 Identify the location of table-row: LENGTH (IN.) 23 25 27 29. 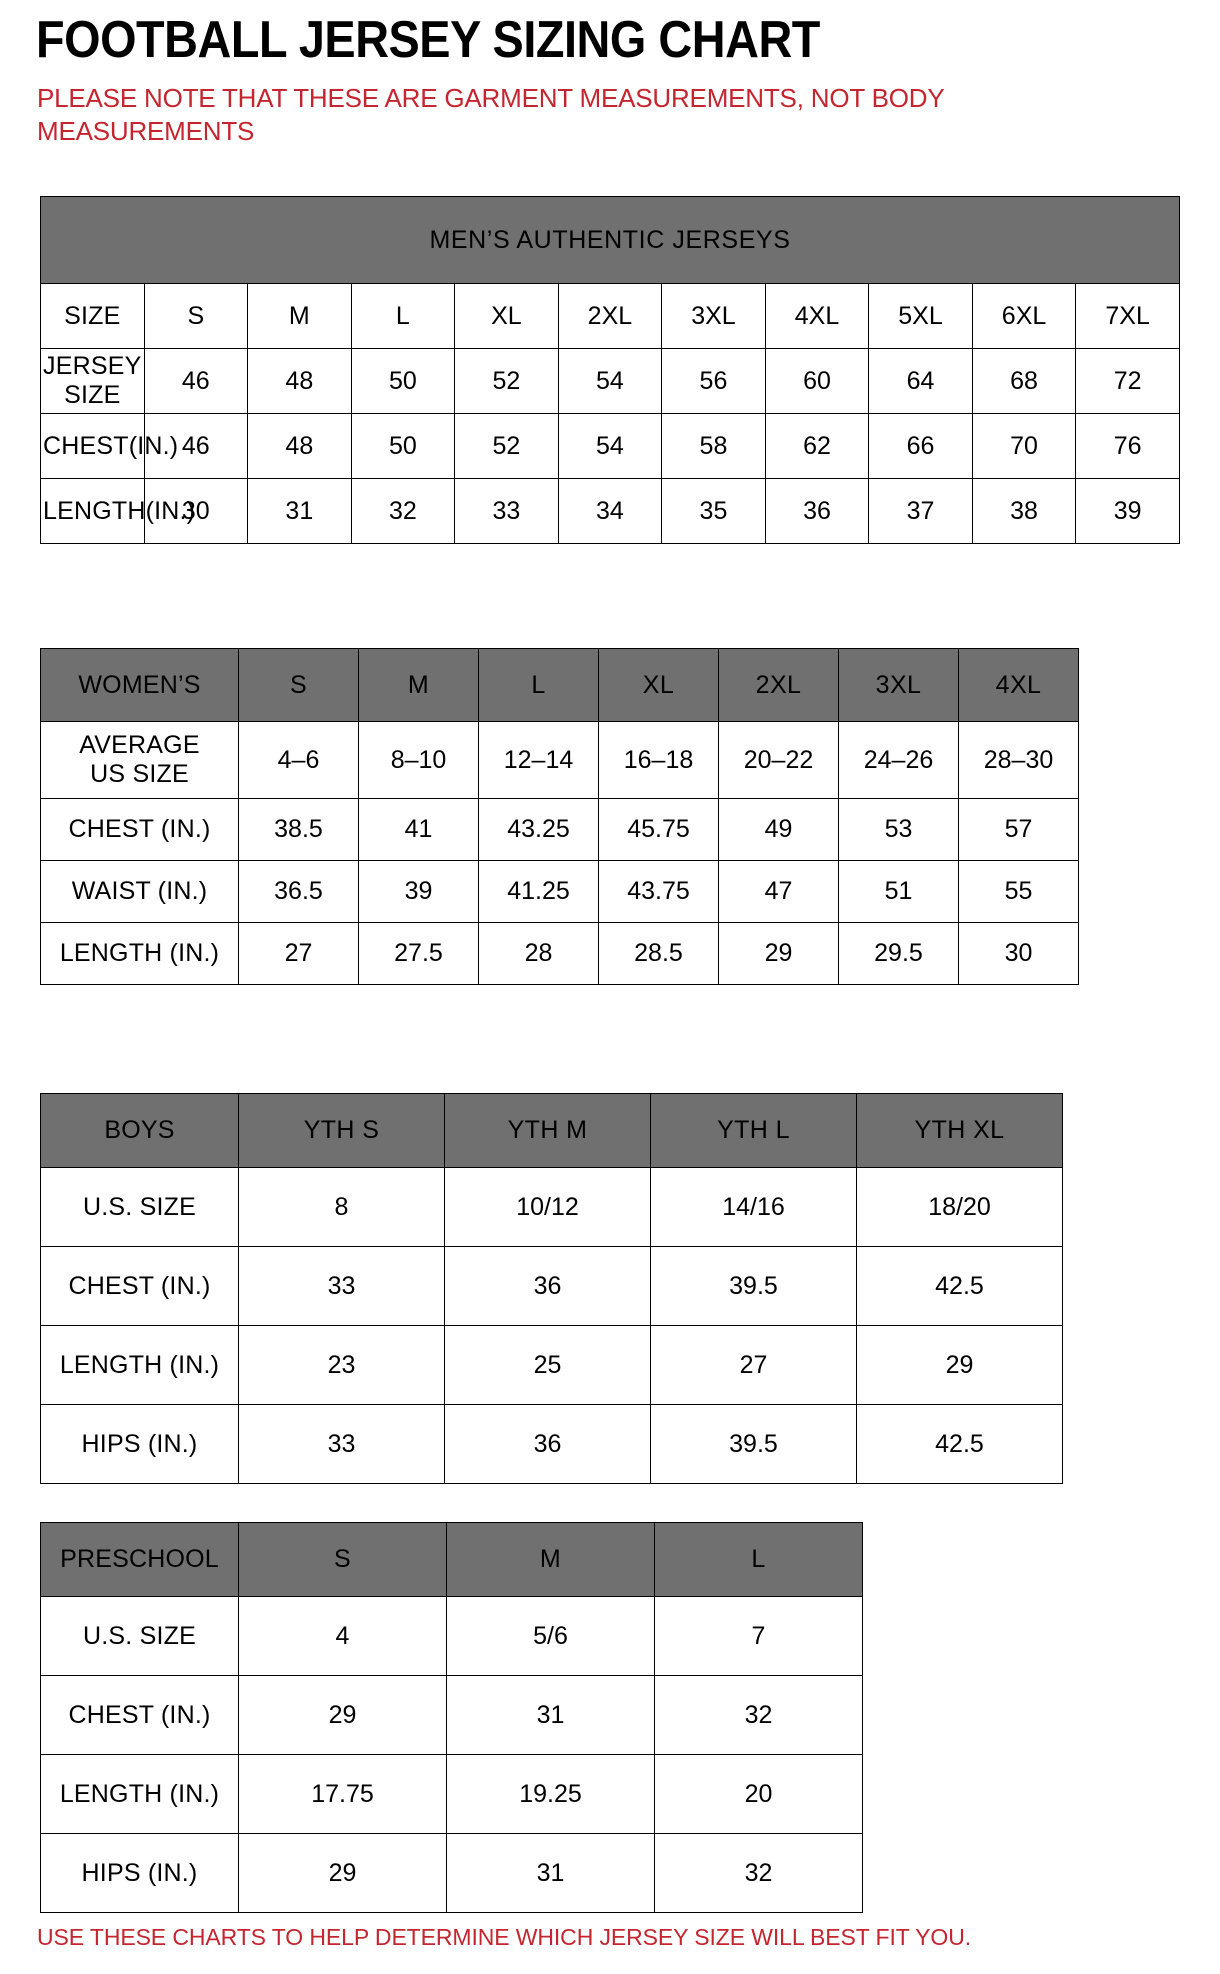
(551, 1365).